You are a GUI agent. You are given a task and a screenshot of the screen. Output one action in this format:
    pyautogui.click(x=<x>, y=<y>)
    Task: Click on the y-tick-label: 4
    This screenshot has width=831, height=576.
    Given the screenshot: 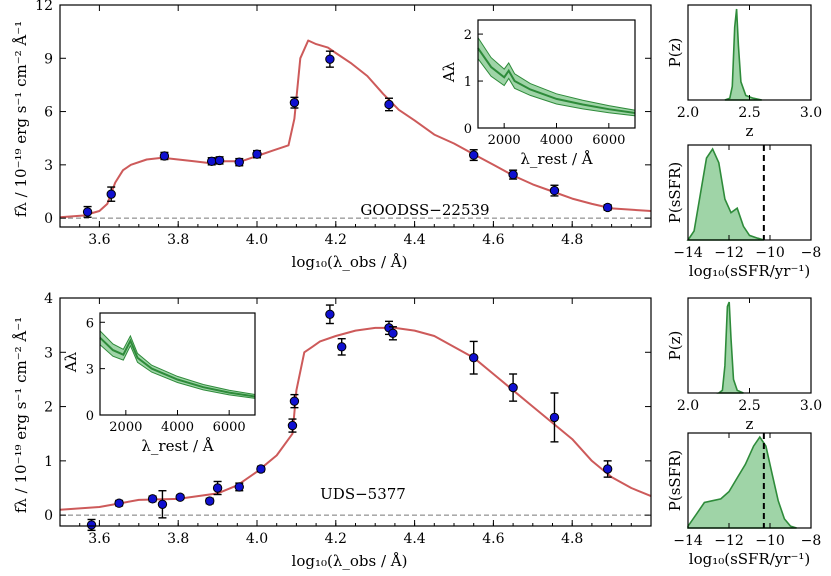 What is the action you would take?
    pyautogui.click(x=48, y=299)
    